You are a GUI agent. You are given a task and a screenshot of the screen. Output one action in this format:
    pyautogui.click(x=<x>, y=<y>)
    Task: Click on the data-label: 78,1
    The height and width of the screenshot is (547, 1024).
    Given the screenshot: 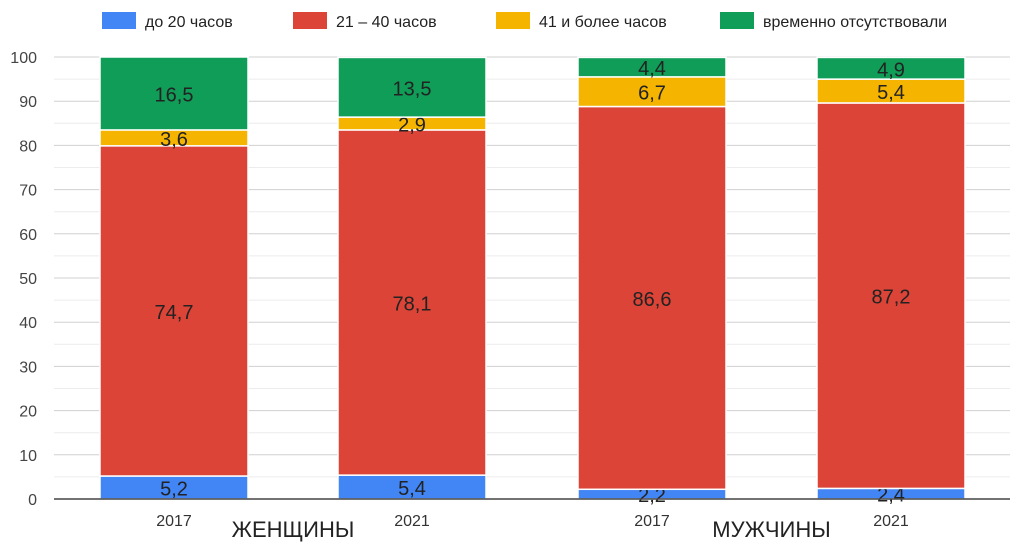 What is the action you would take?
    pyautogui.click(x=412, y=305)
    